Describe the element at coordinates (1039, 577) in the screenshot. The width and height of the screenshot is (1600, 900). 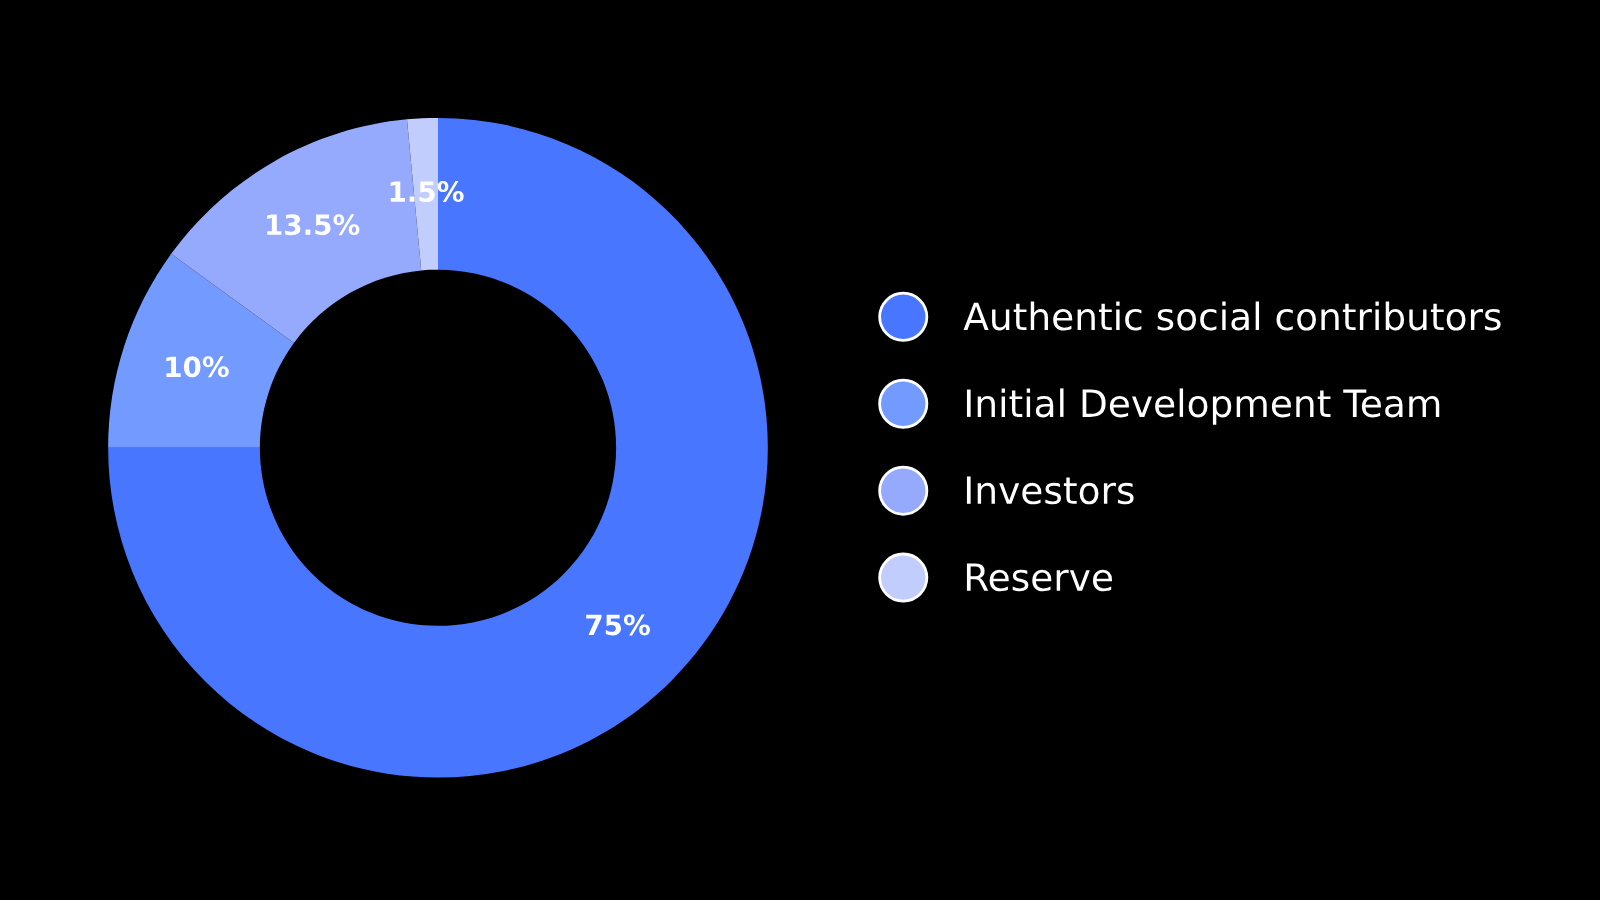
I see `legend-label: Reserve` at that location.